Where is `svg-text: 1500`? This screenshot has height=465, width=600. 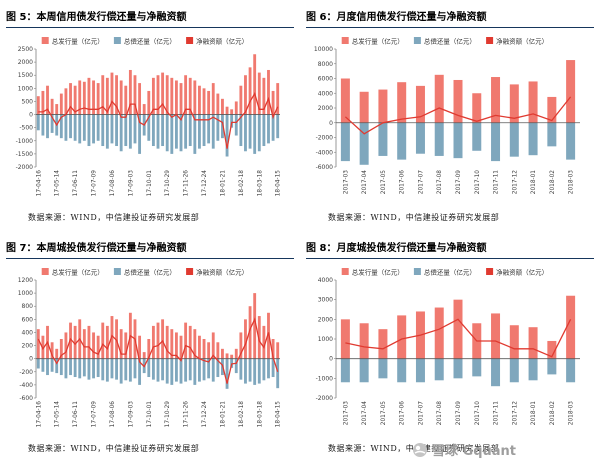
svg-text: 1500 is located at coordinates (25, 75).